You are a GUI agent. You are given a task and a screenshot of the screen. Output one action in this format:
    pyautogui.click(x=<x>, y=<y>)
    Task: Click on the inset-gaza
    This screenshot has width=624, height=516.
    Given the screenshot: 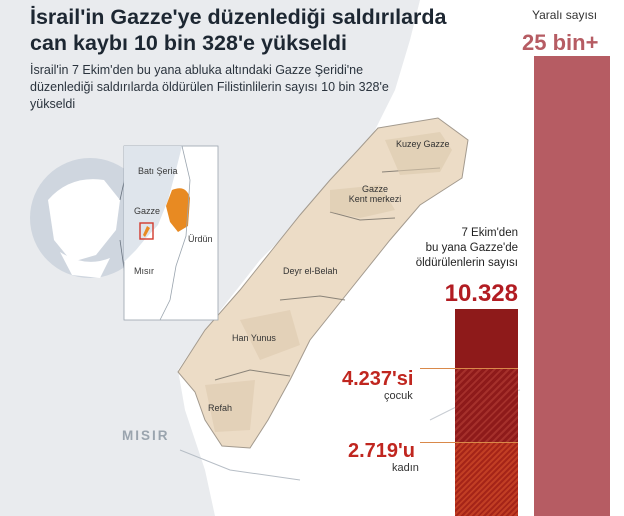 What is the action you would take?
    pyautogui.click(x=146, y=231)
    